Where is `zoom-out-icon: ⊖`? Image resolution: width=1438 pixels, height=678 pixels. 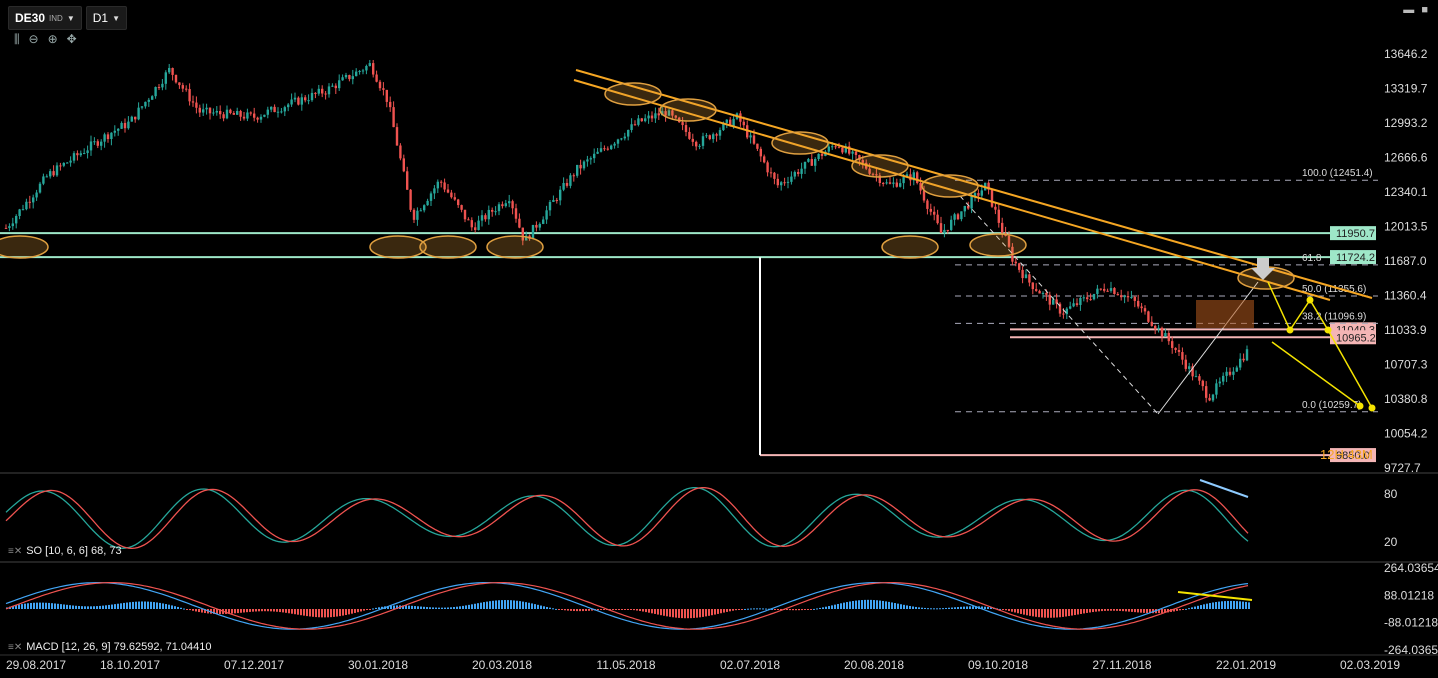
zoom-out-icon: ⊖ is located at coordinates (33, 39).